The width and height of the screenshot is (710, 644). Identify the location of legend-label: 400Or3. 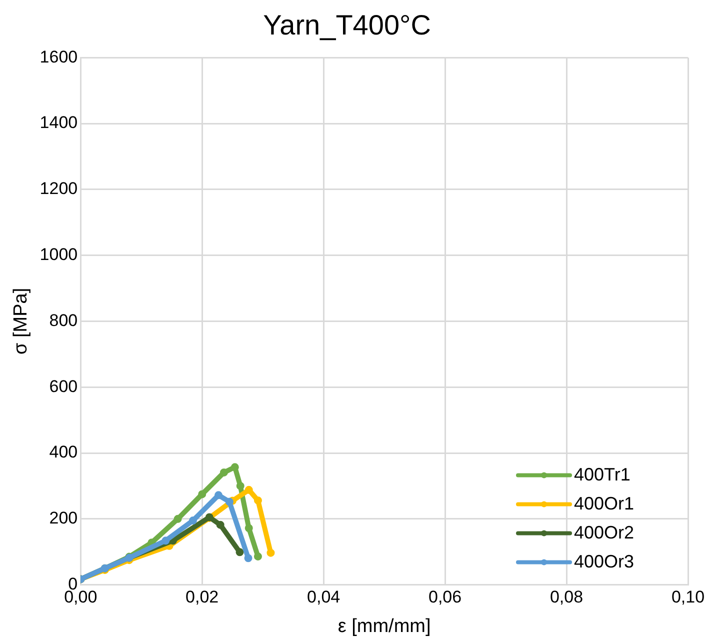
(604, 561).